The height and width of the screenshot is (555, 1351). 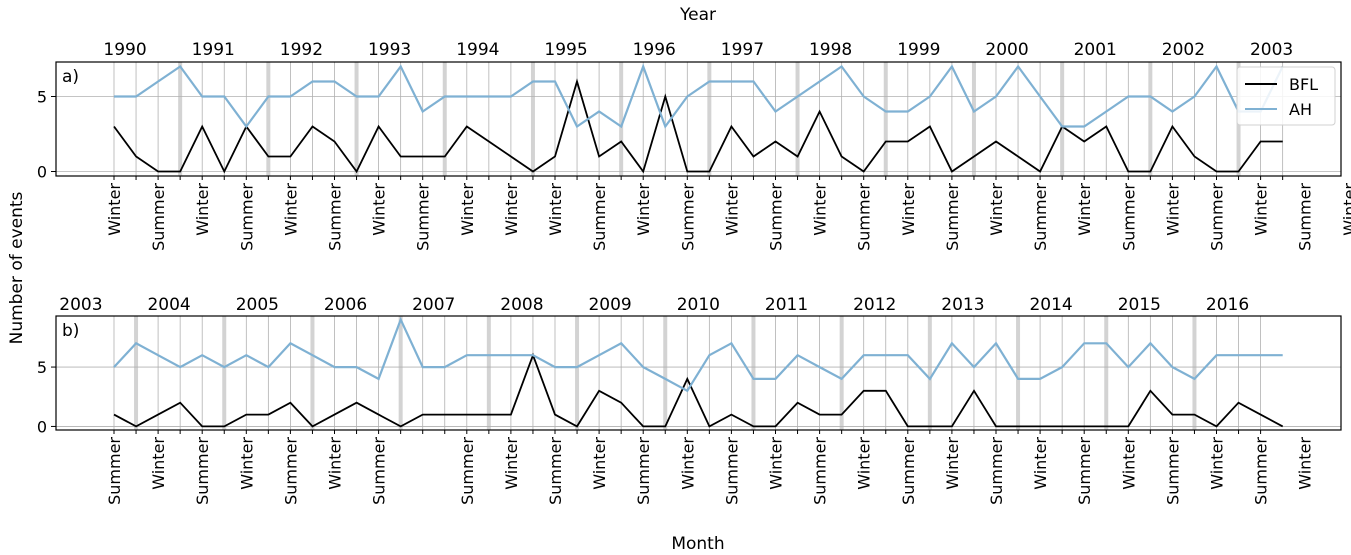 What do you see at coordinates (918, 50) in the screenshot?
I see `year-tick-label: 1999` at bounding box center [918, 50].